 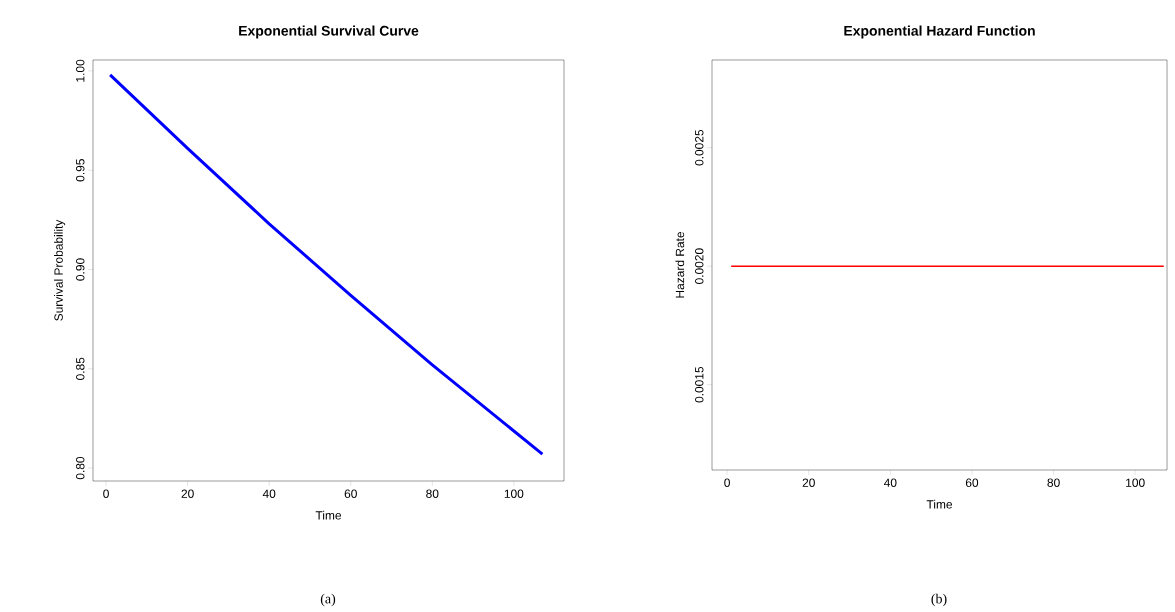 I want to click on y-tick-label: 0.0015, so click(x=699, y=384).